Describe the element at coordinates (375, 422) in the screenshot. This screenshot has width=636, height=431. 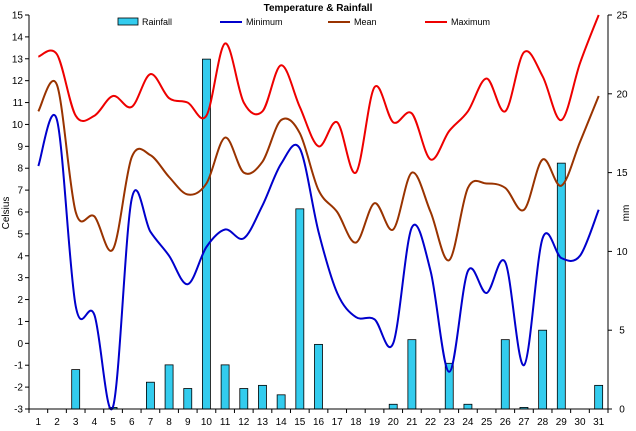
I see `x-tick-label: 19` at that location.